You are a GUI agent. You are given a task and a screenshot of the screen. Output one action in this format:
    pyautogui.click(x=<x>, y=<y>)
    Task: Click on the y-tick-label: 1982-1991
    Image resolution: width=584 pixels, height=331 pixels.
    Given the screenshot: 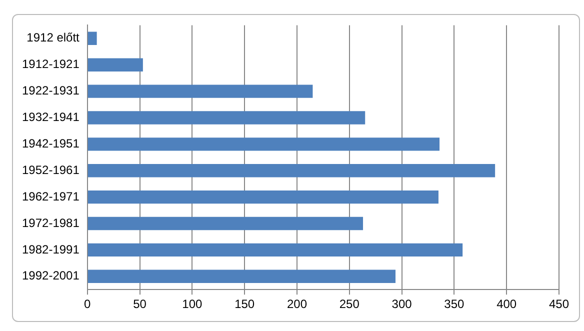 What is the action you would take?
    pyautogui.click(x=51, y=249)
    